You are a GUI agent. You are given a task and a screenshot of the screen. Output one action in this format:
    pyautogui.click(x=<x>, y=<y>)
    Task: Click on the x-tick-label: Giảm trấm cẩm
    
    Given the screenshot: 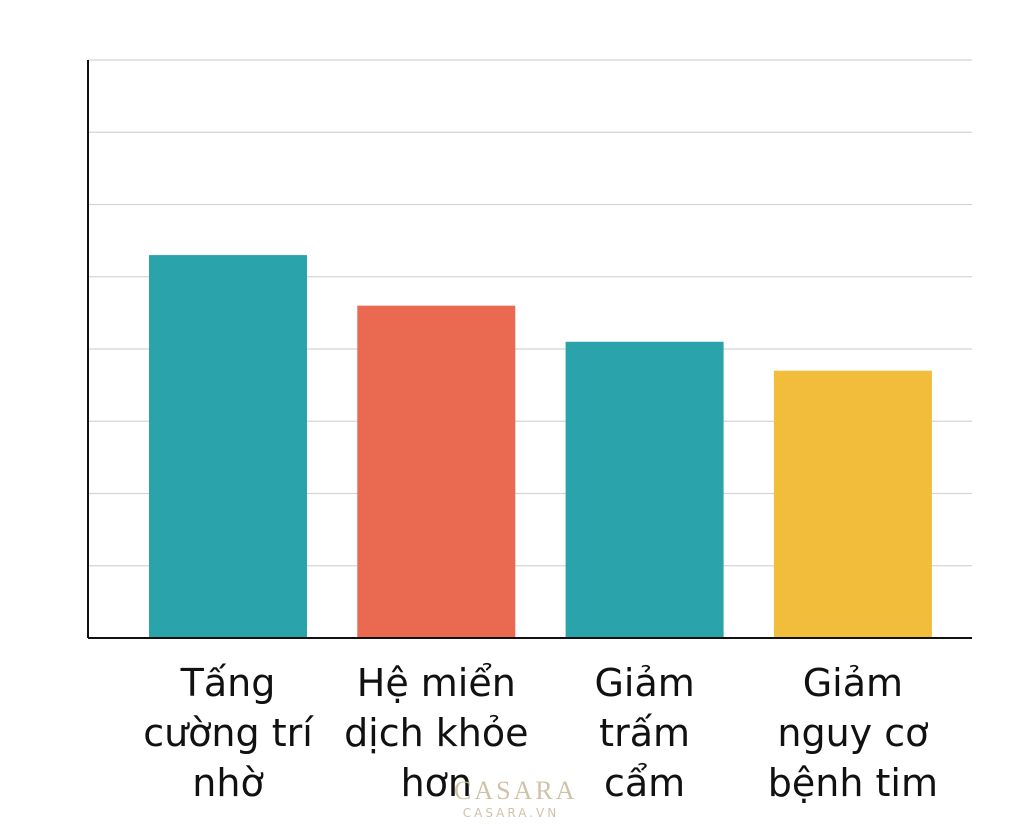 What is the action you would take?
    pyautogui.click(x=644, y=733)
    